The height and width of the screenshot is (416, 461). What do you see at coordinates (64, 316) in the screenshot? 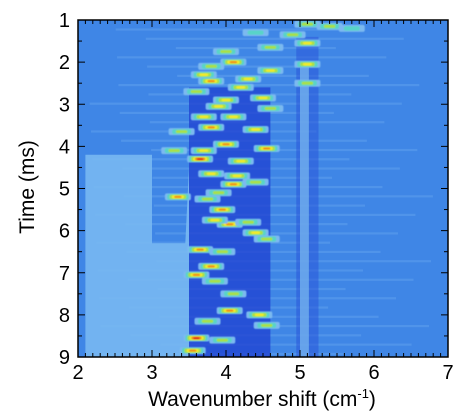
I see `y-tick-label: 8` at bounding box center [64, 316].